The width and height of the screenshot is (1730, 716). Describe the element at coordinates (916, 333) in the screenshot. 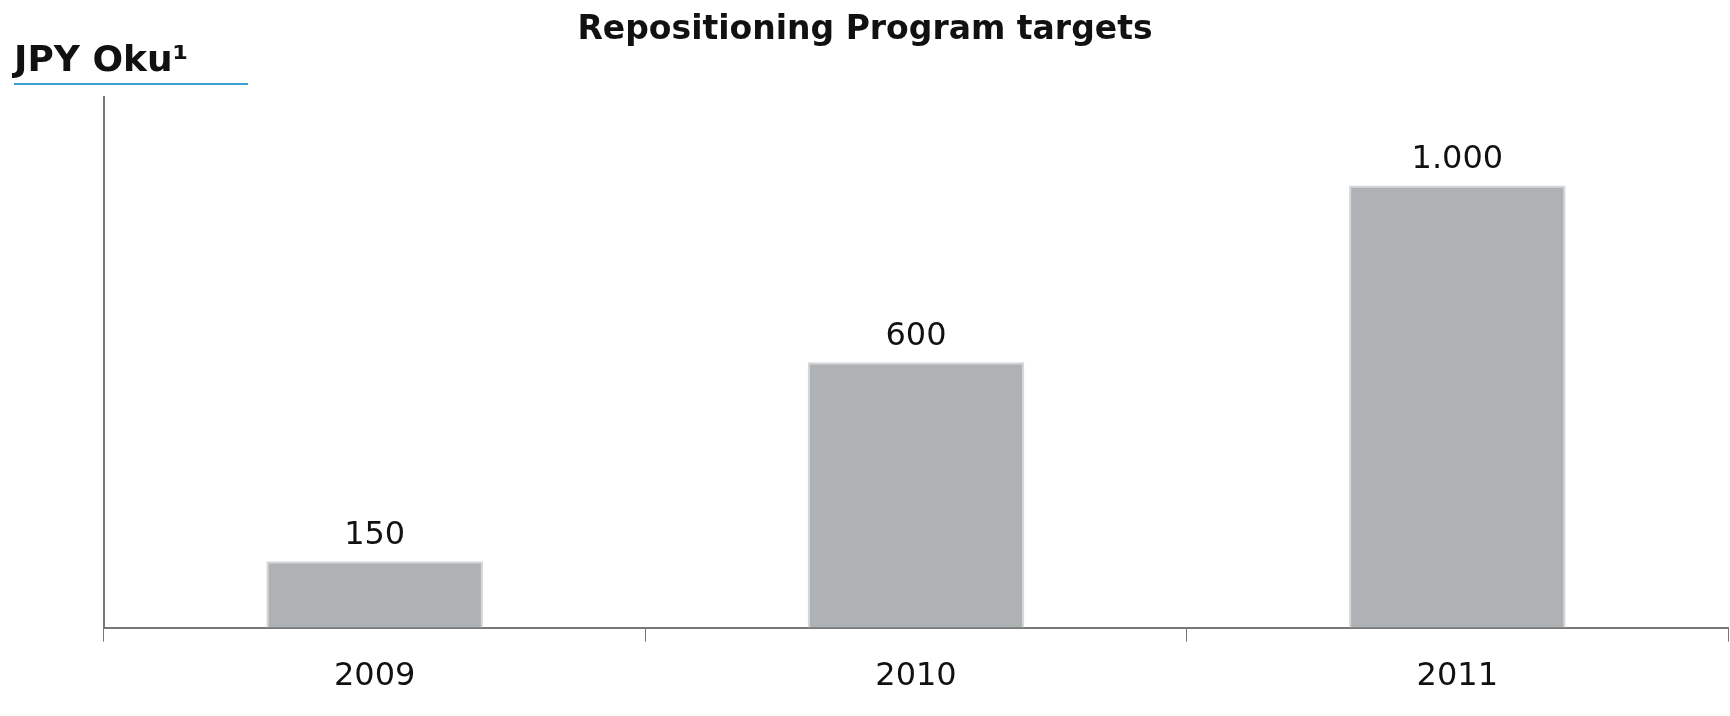

I see `data-label: 600` at that location.